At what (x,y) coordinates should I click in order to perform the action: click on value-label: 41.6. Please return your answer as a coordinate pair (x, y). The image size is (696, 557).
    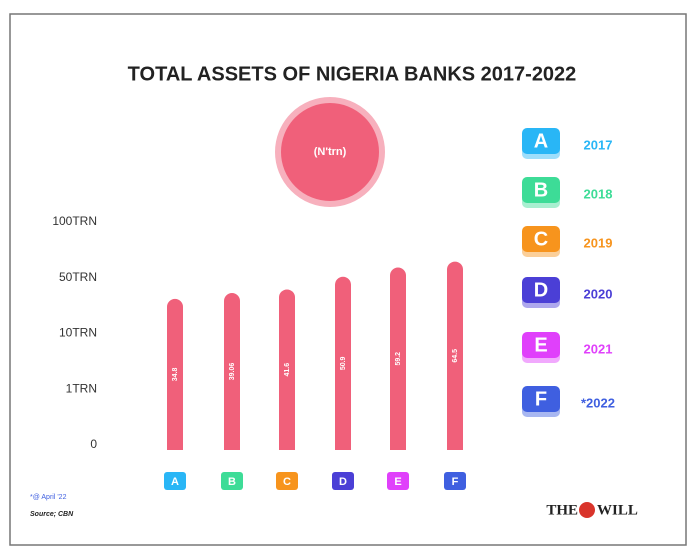
    Looking at the image, I should click on (287, 370).